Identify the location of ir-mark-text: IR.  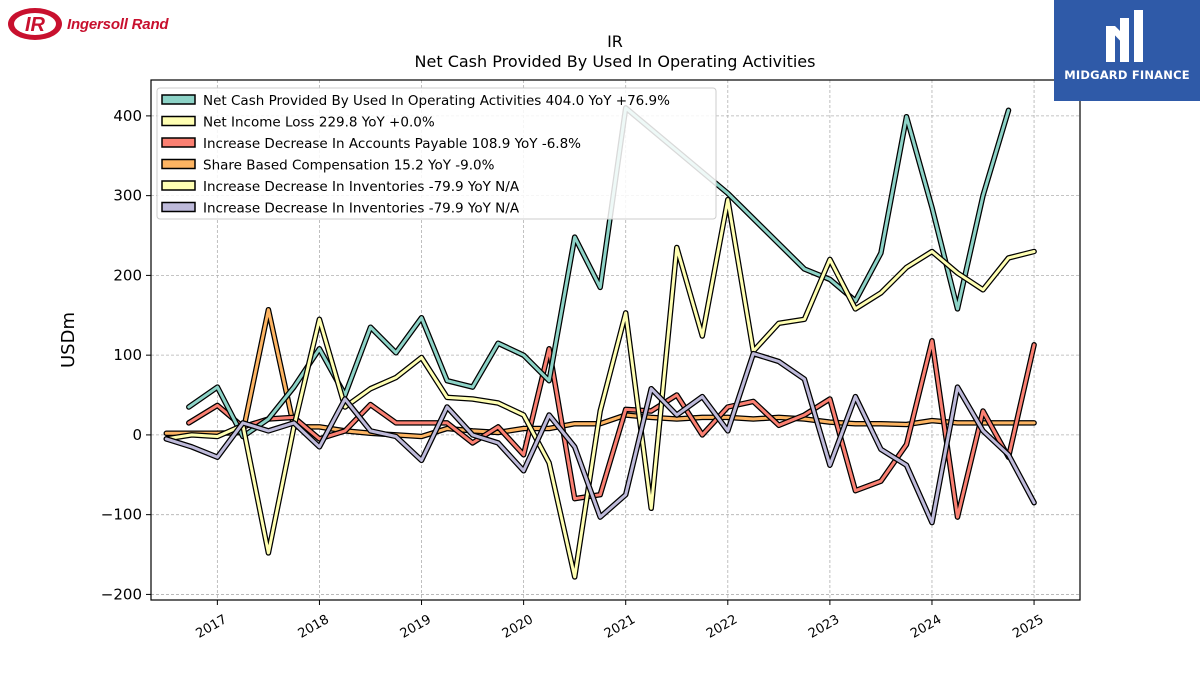
(35, 25).